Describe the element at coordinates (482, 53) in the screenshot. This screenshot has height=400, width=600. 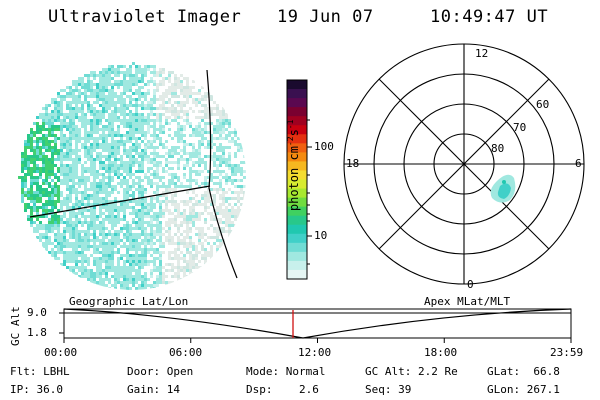
I see `mlt-label-12: 12` at that location.